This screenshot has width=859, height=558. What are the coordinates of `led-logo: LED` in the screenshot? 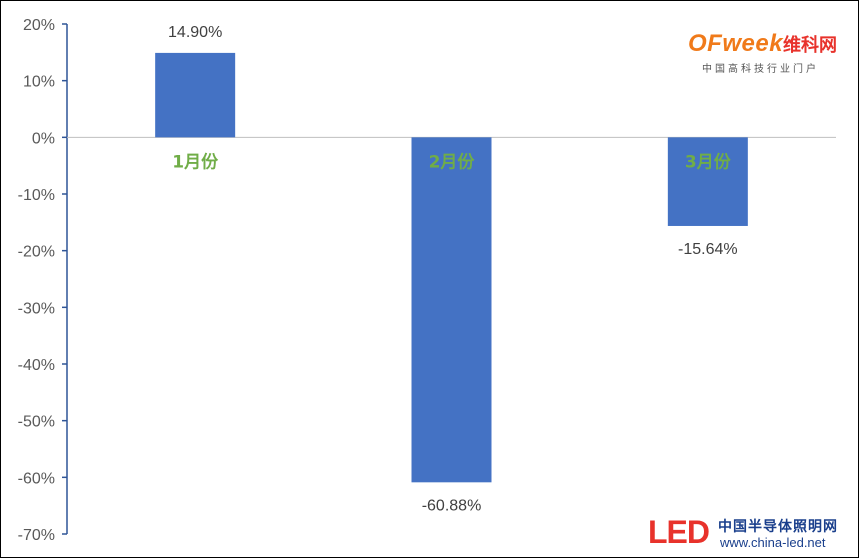 It's located at (679, 532).